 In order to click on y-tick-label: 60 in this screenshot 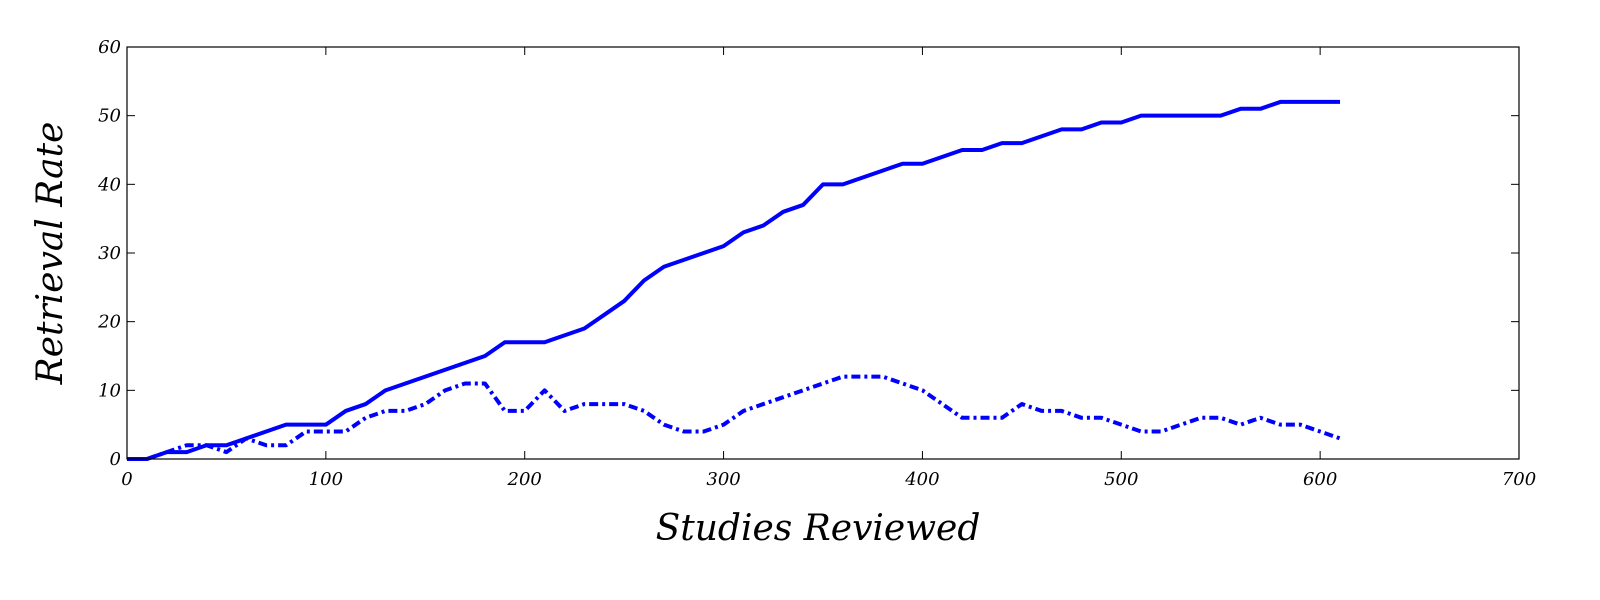, I will do `click(109, 47)`.